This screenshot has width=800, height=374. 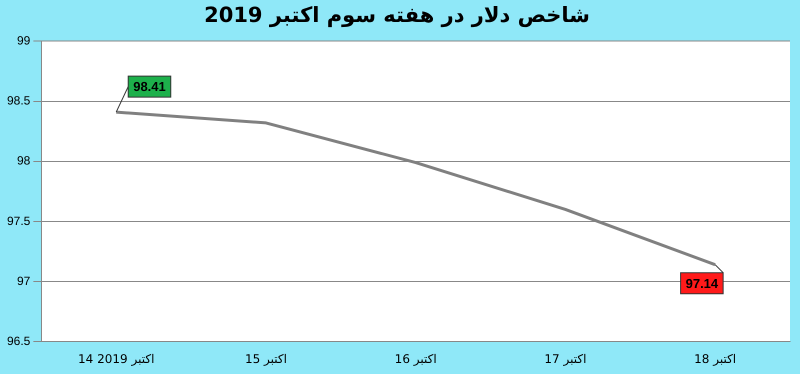 I want to click on x-tick-label: 14 اکتبر 2019, so click(x=116, y=359).